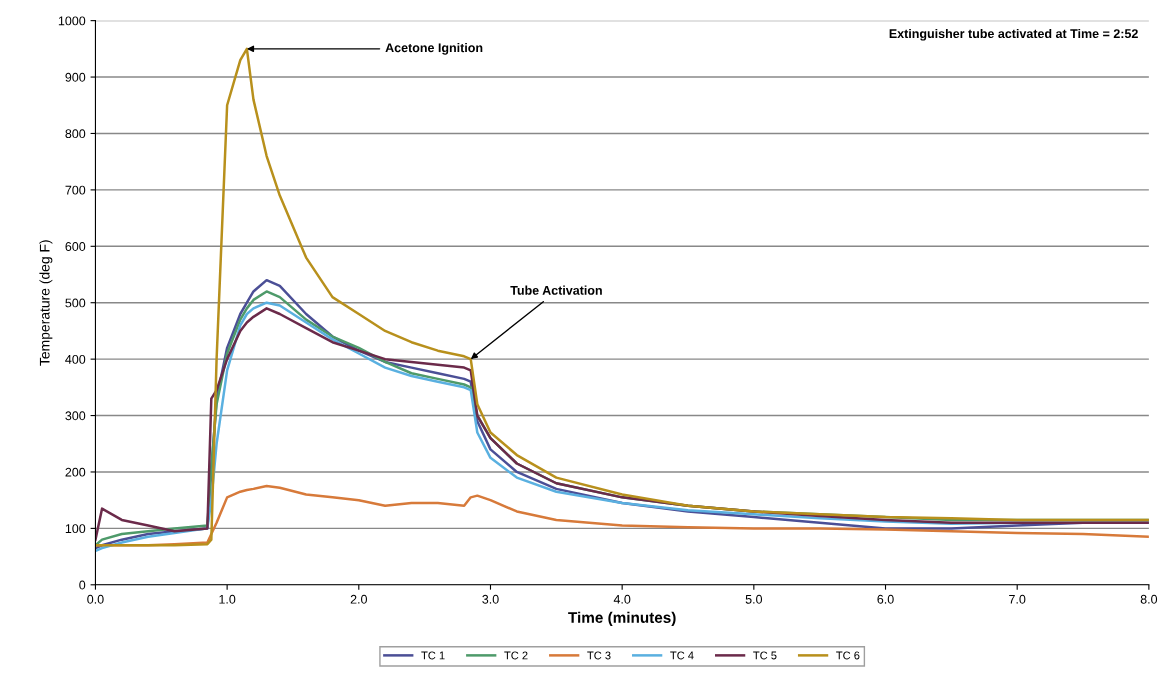 This screenshot has width=1164, height=688. What do you see at coordinates (75, 77) in the screenshot?
I see `y-tick-label: 900` at bounding box center [75, 77].